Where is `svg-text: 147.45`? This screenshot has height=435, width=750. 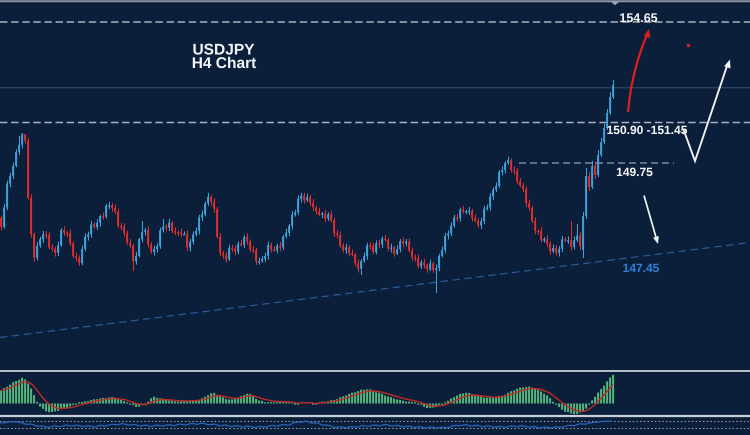 svg-text: 147.45 is located at coordinates (641, 268).